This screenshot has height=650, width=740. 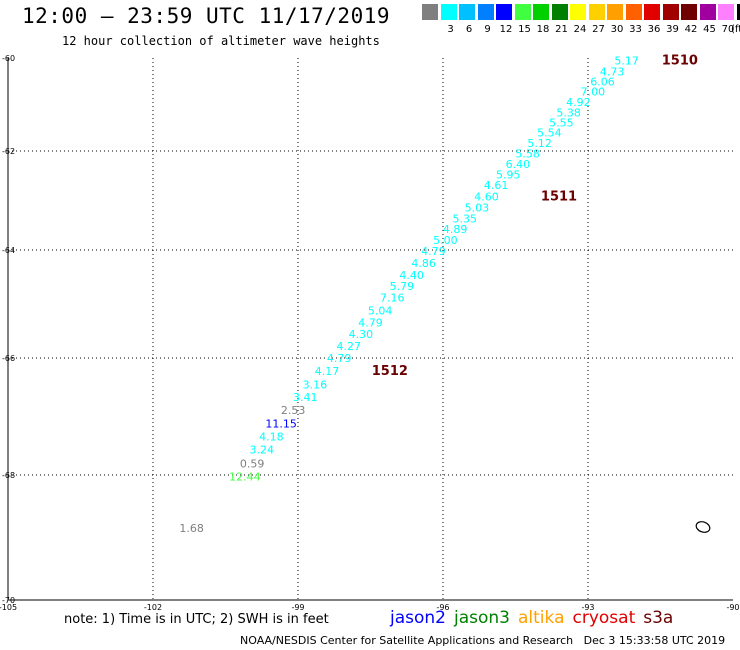 I want to click on wave-height-value: 7.16, so click(x=392, y=298).